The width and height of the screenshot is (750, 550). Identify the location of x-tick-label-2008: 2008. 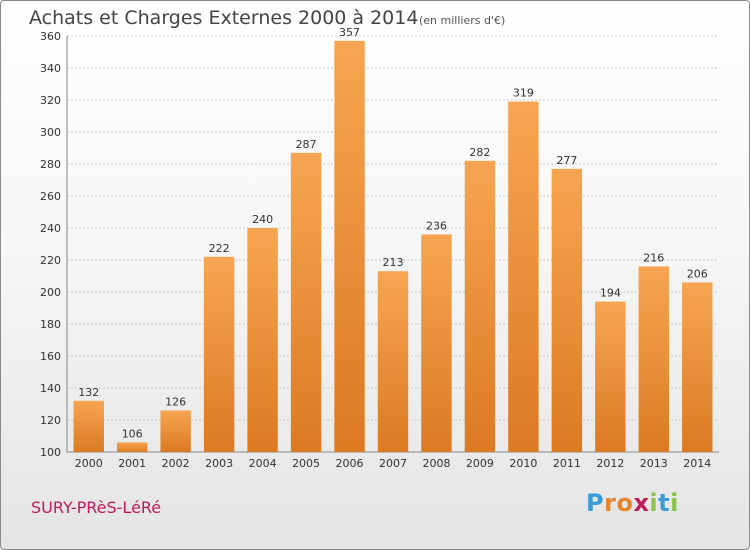
(436, 463).